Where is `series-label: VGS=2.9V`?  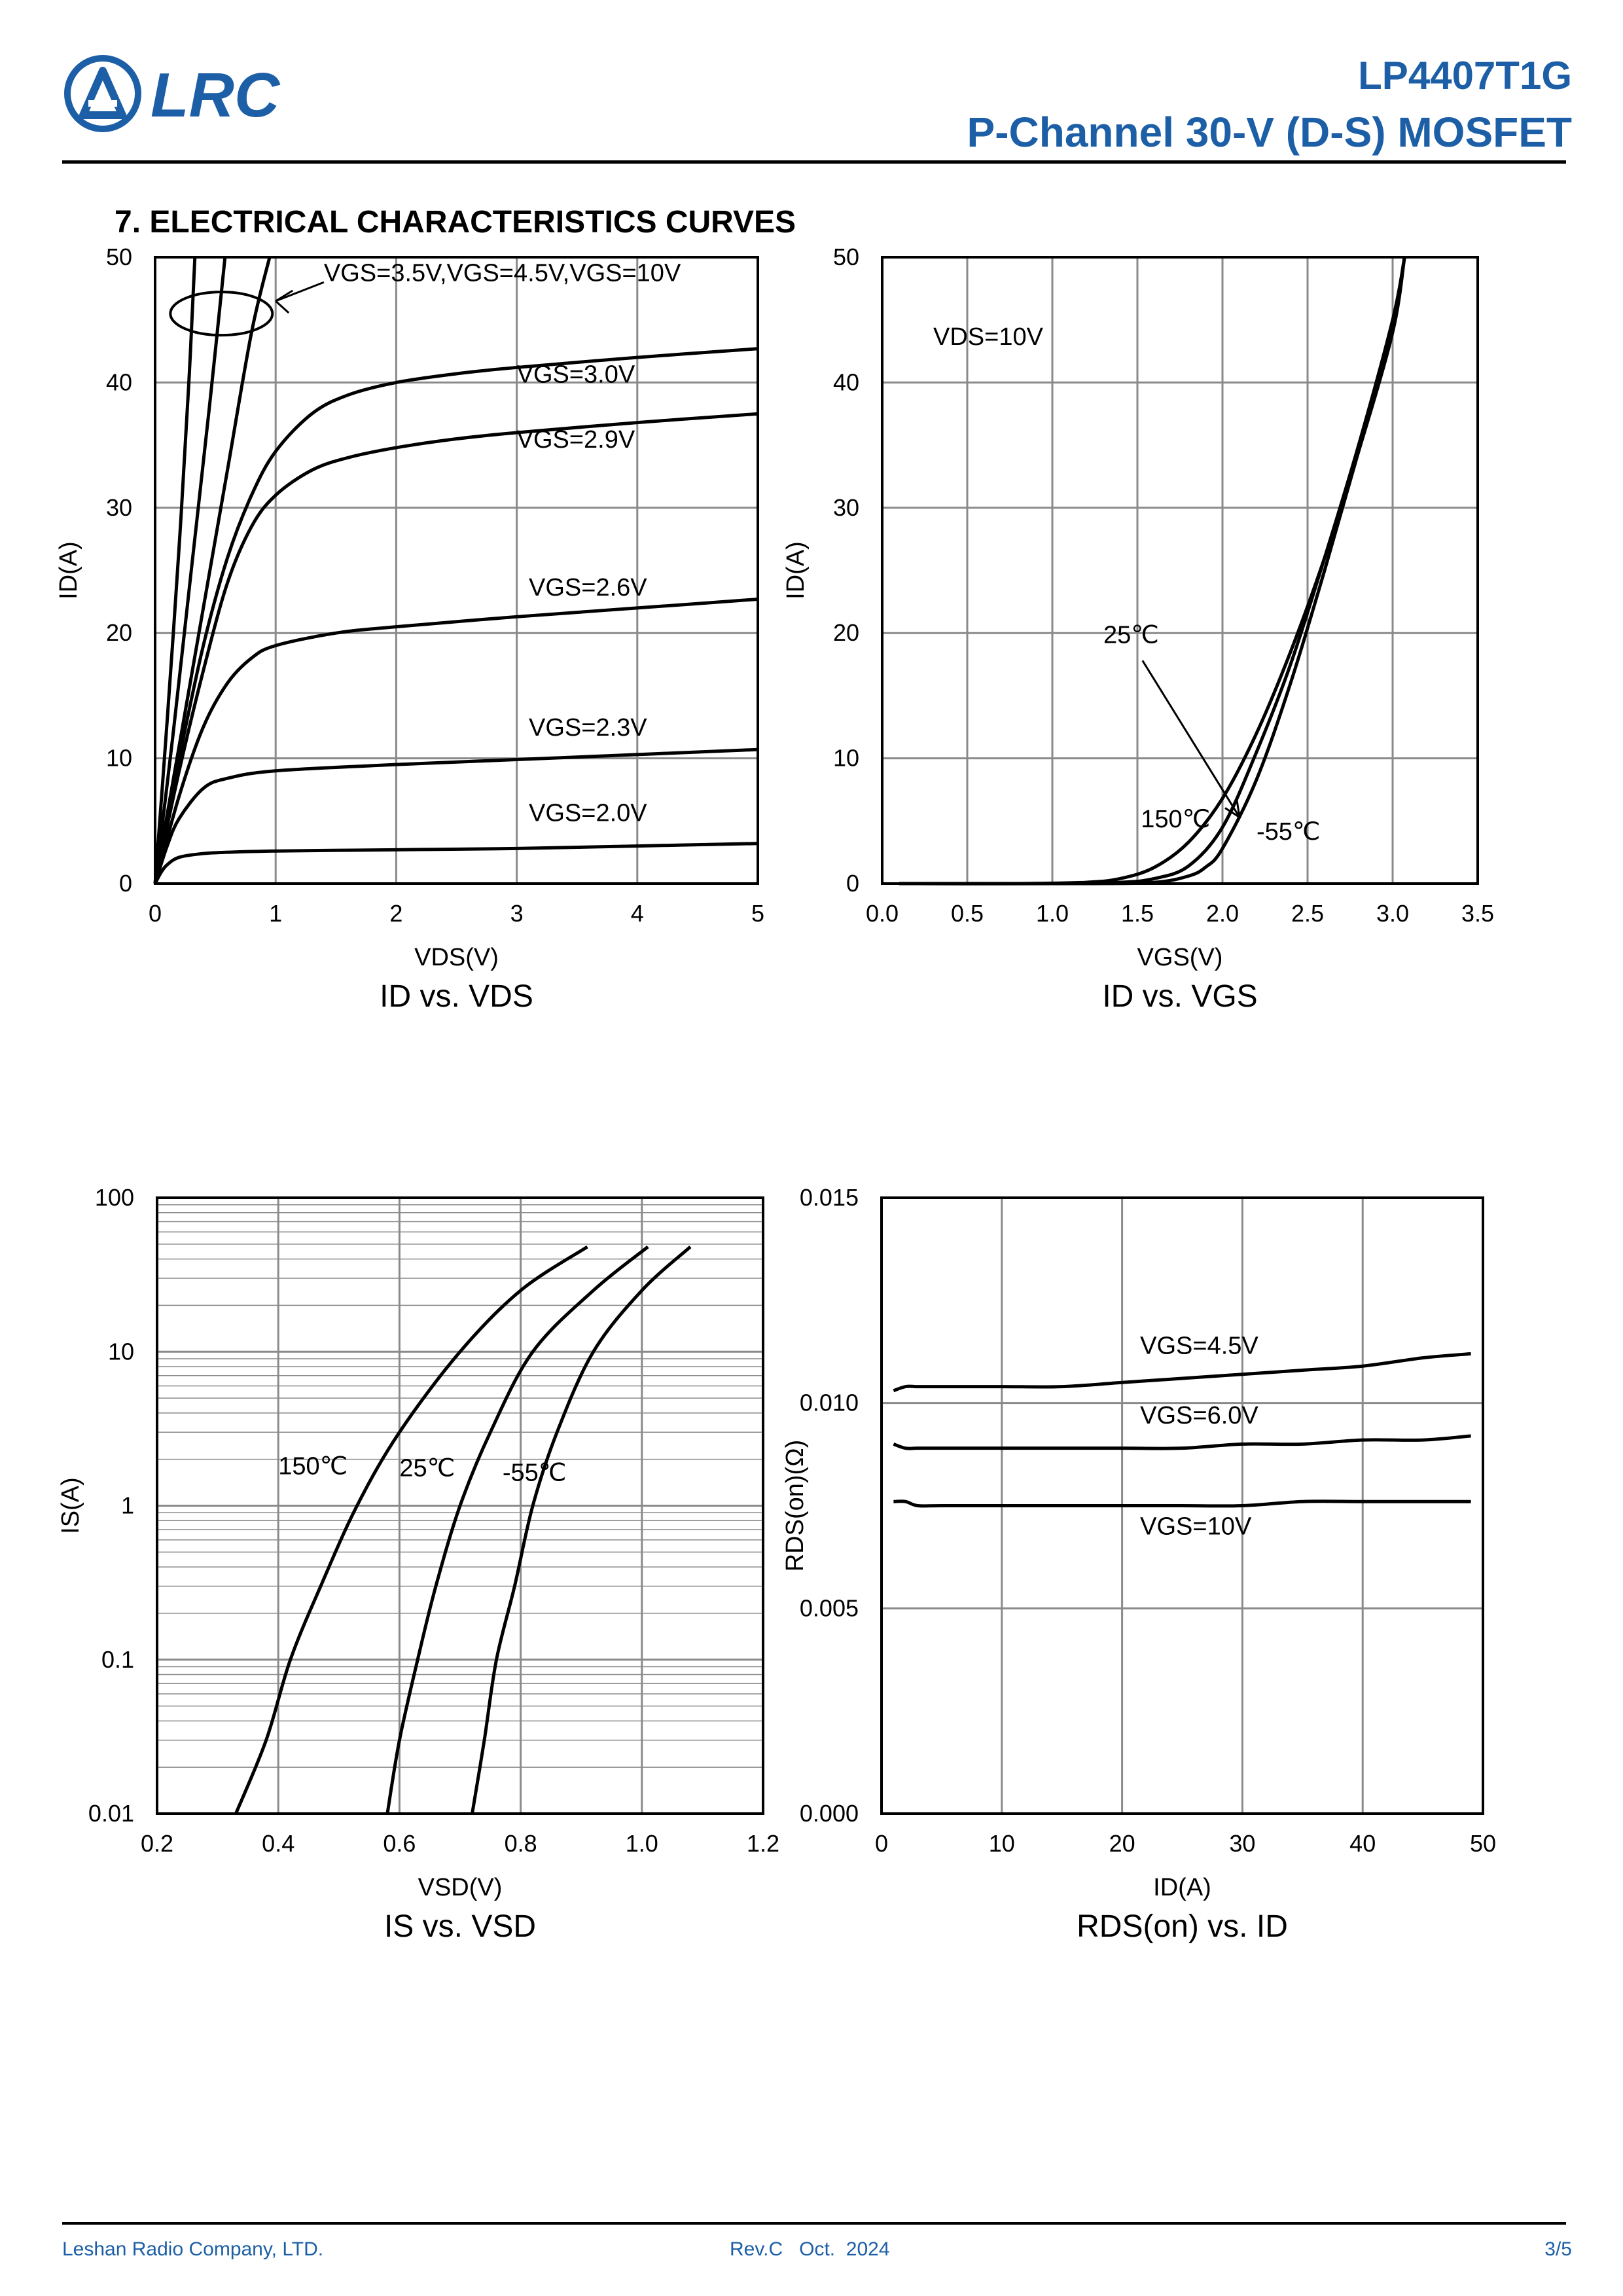
series-label: VGS=2.9V is located at coordinates (576, 440).